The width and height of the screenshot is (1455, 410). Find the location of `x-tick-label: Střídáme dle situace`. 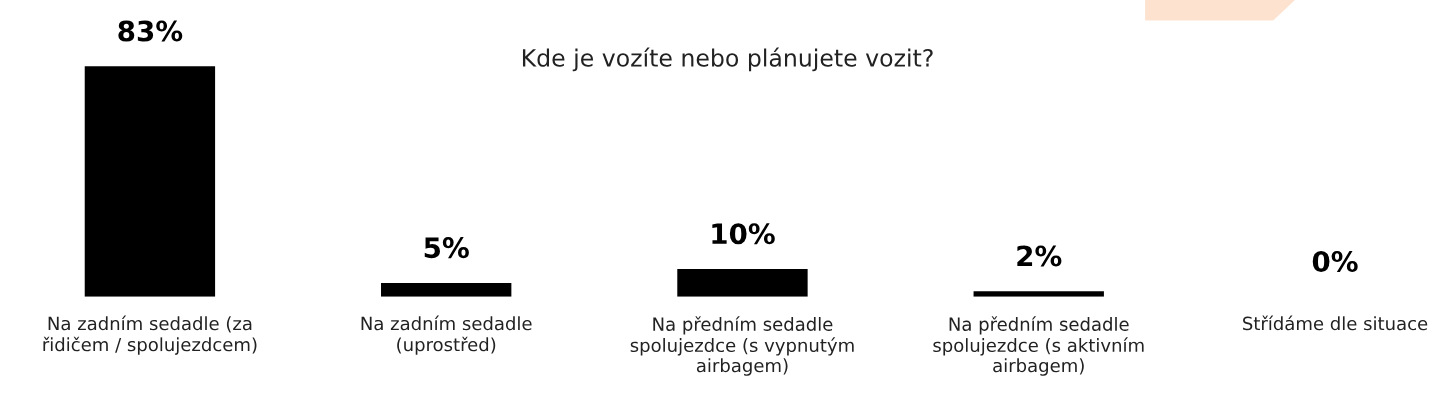

x-tick-label: Střídáme dle situace is located at coordinates (1335, 323).